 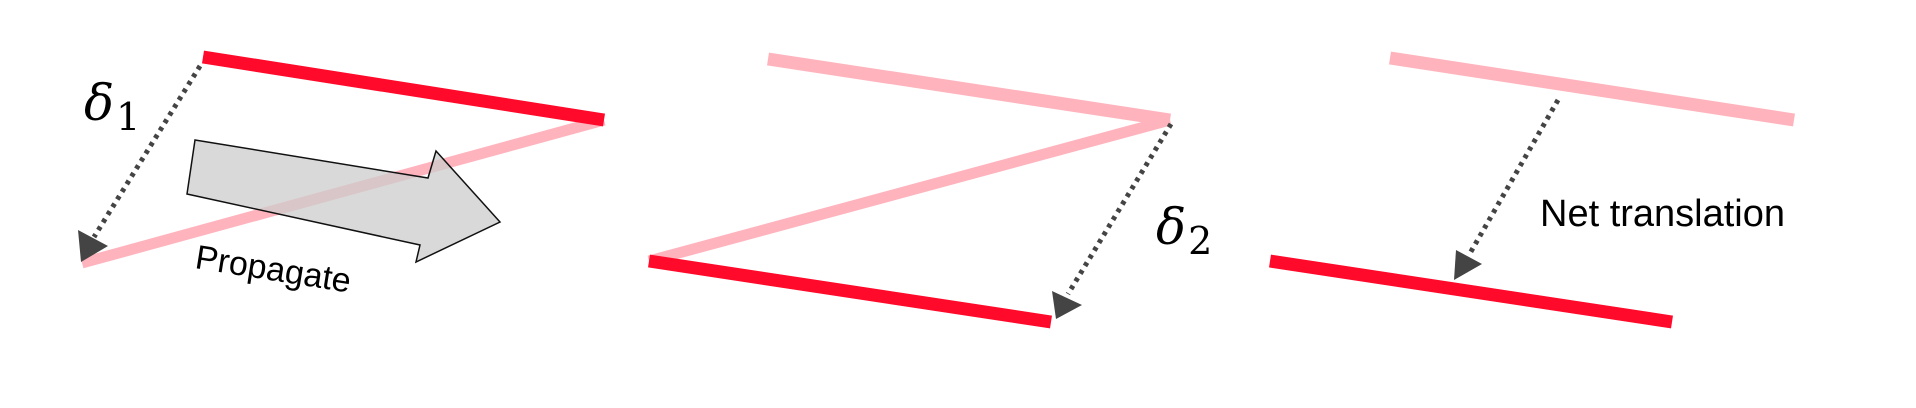 What do you see at coordinates (909, 190) in the screenshot?
I see `faded-diagonal-segment` at bounding box center [909, 190].